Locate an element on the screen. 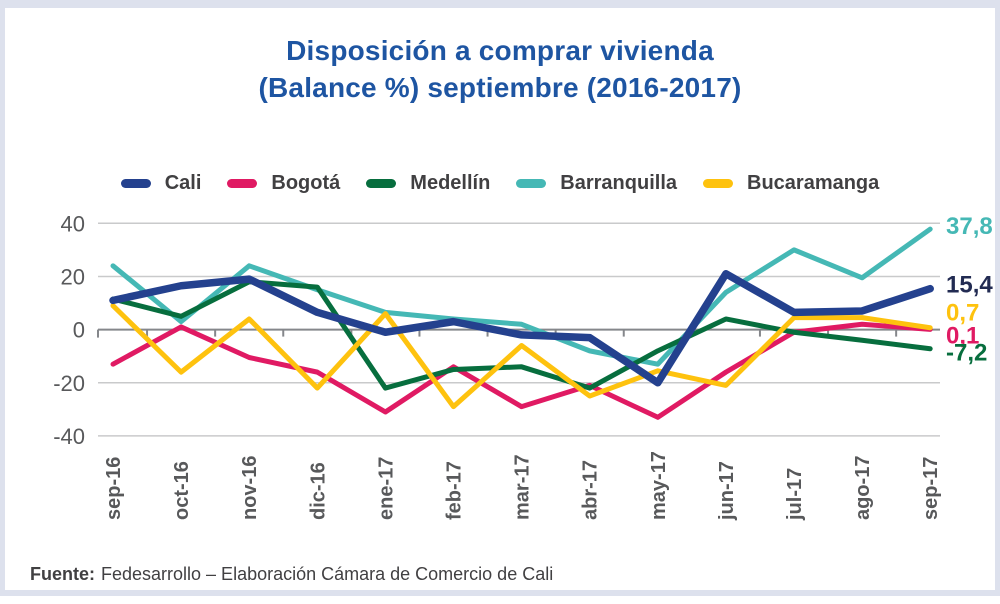 Image resolution: width=1000 pixels, height=604 pixels. x-axis-label-ago-17: ago-17 is located at coordinates (863, 488).